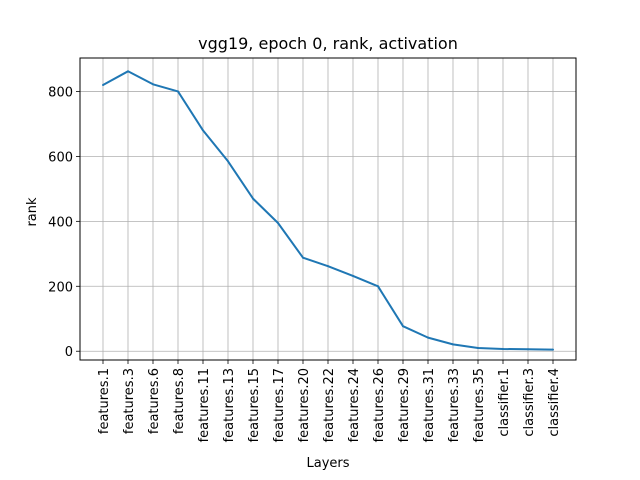 The height and width of the screenshot is (480, 640). I want to click on x-tick-label: features.15, so click(254, 405).